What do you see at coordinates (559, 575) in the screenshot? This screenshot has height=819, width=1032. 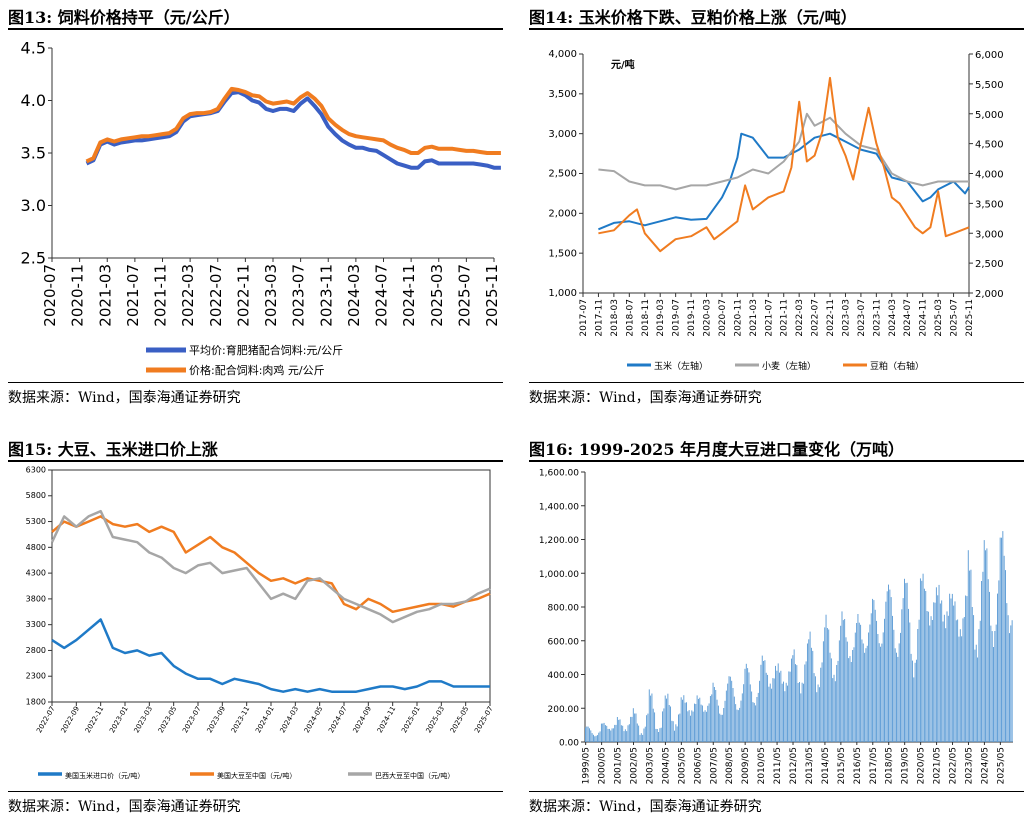 I see `y-tick-label: 1,000.00` at bounding box center [559, 575].